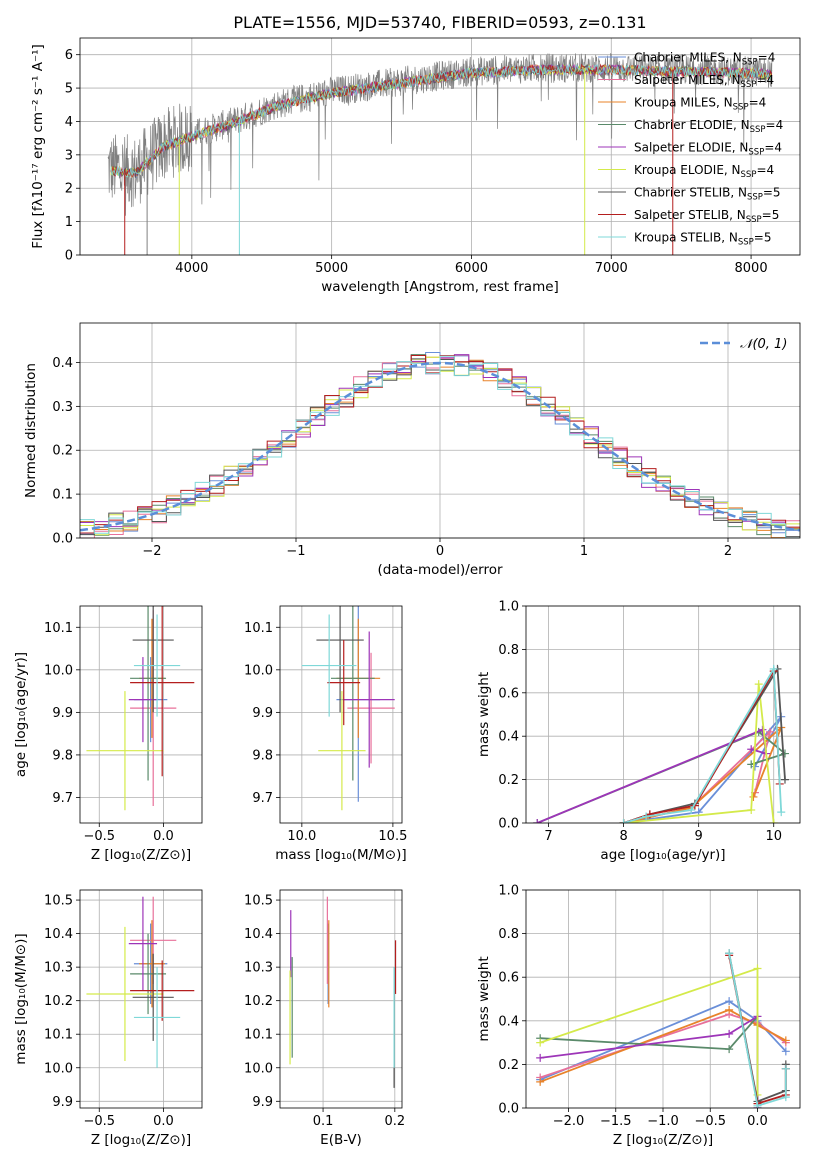  Describe the element at coordinates (295, 551) in the screenshot. I see `x-tick-label: −1` at that location.